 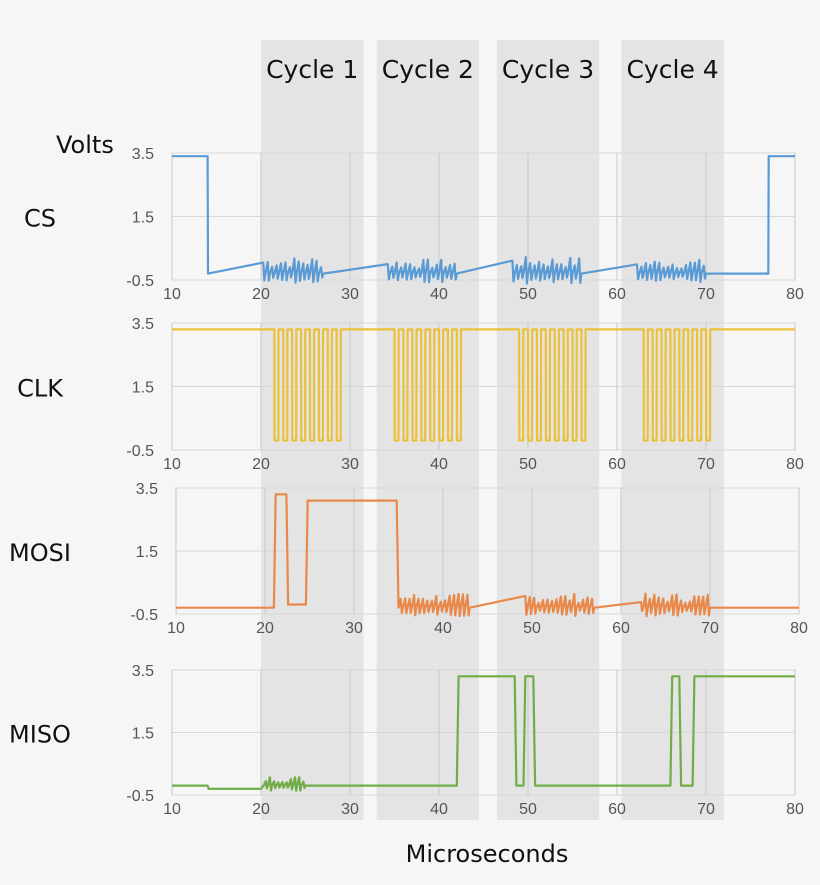 What do you see at coordinates (85, 145) in the screenshot?
I see `y-axis-label: Volts` at bounding box center [85, 145].